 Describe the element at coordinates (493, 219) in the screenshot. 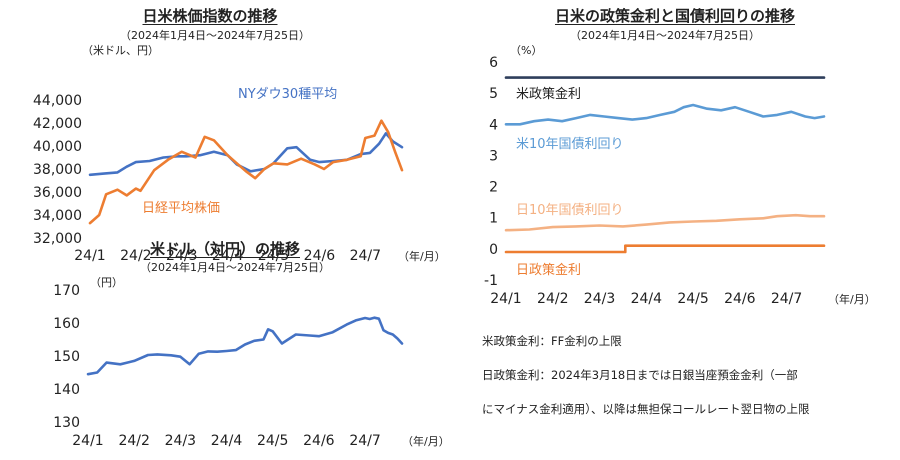

I see `y-tick-label: 1` at that location.